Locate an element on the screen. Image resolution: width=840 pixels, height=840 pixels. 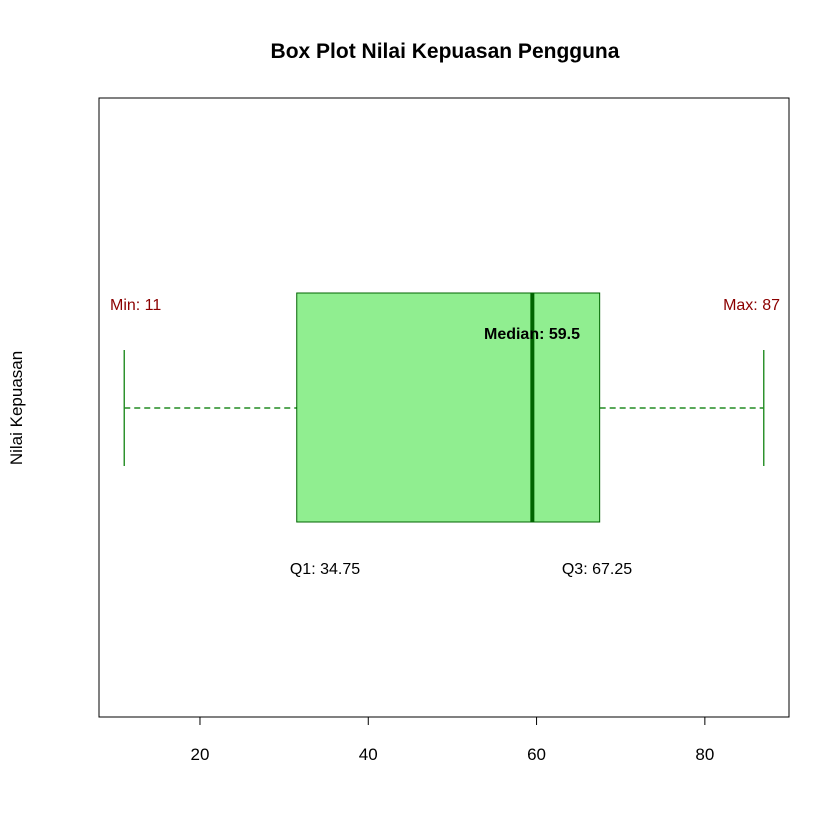
y-axis-label: Nilai Kepuasan is located at coordinates (16, 408).